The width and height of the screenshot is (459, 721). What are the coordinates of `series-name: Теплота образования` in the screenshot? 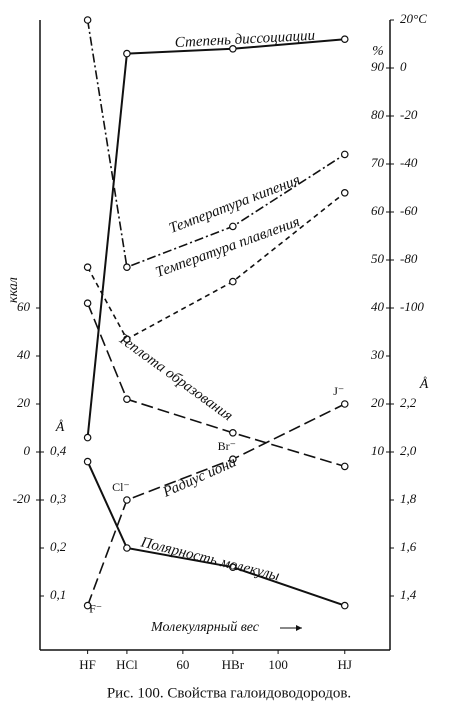 It's located at (175, 378).